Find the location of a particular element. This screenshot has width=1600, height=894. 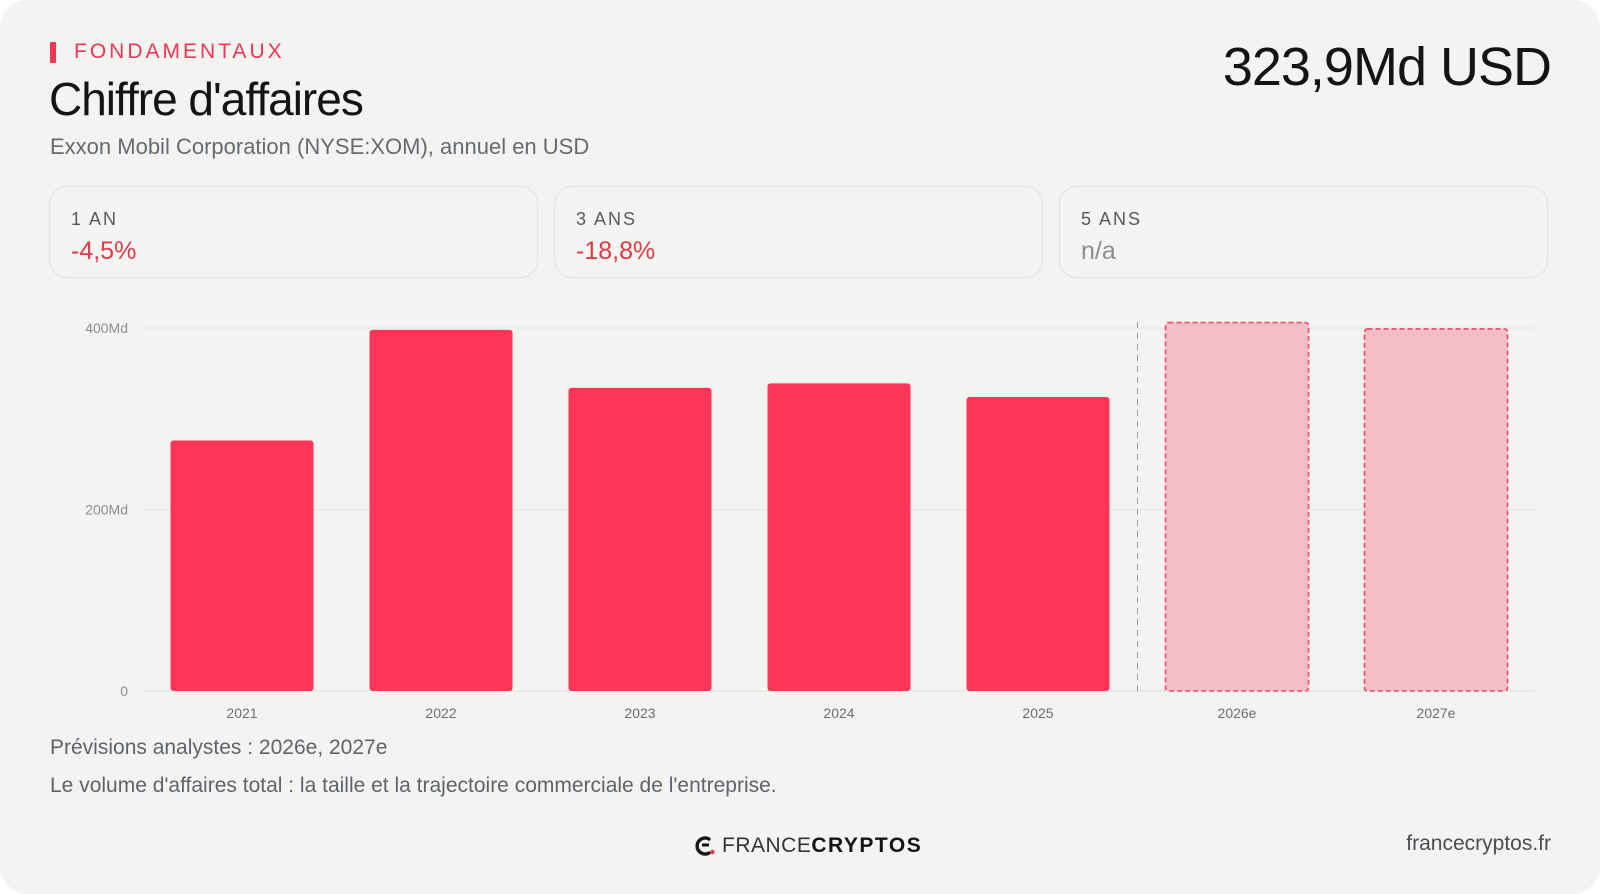

stat-label: 3 ANS is located at coordinates (607, 219).